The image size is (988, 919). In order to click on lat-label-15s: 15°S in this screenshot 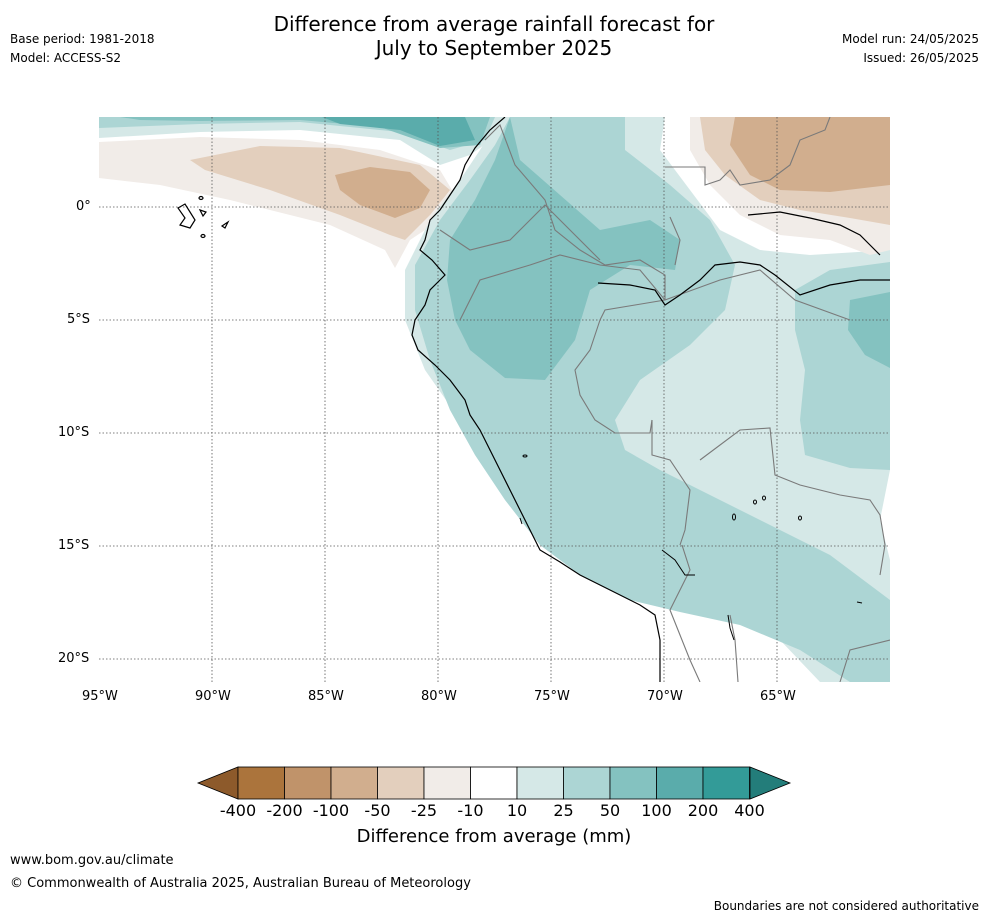, I will do `click(74, 545)`.